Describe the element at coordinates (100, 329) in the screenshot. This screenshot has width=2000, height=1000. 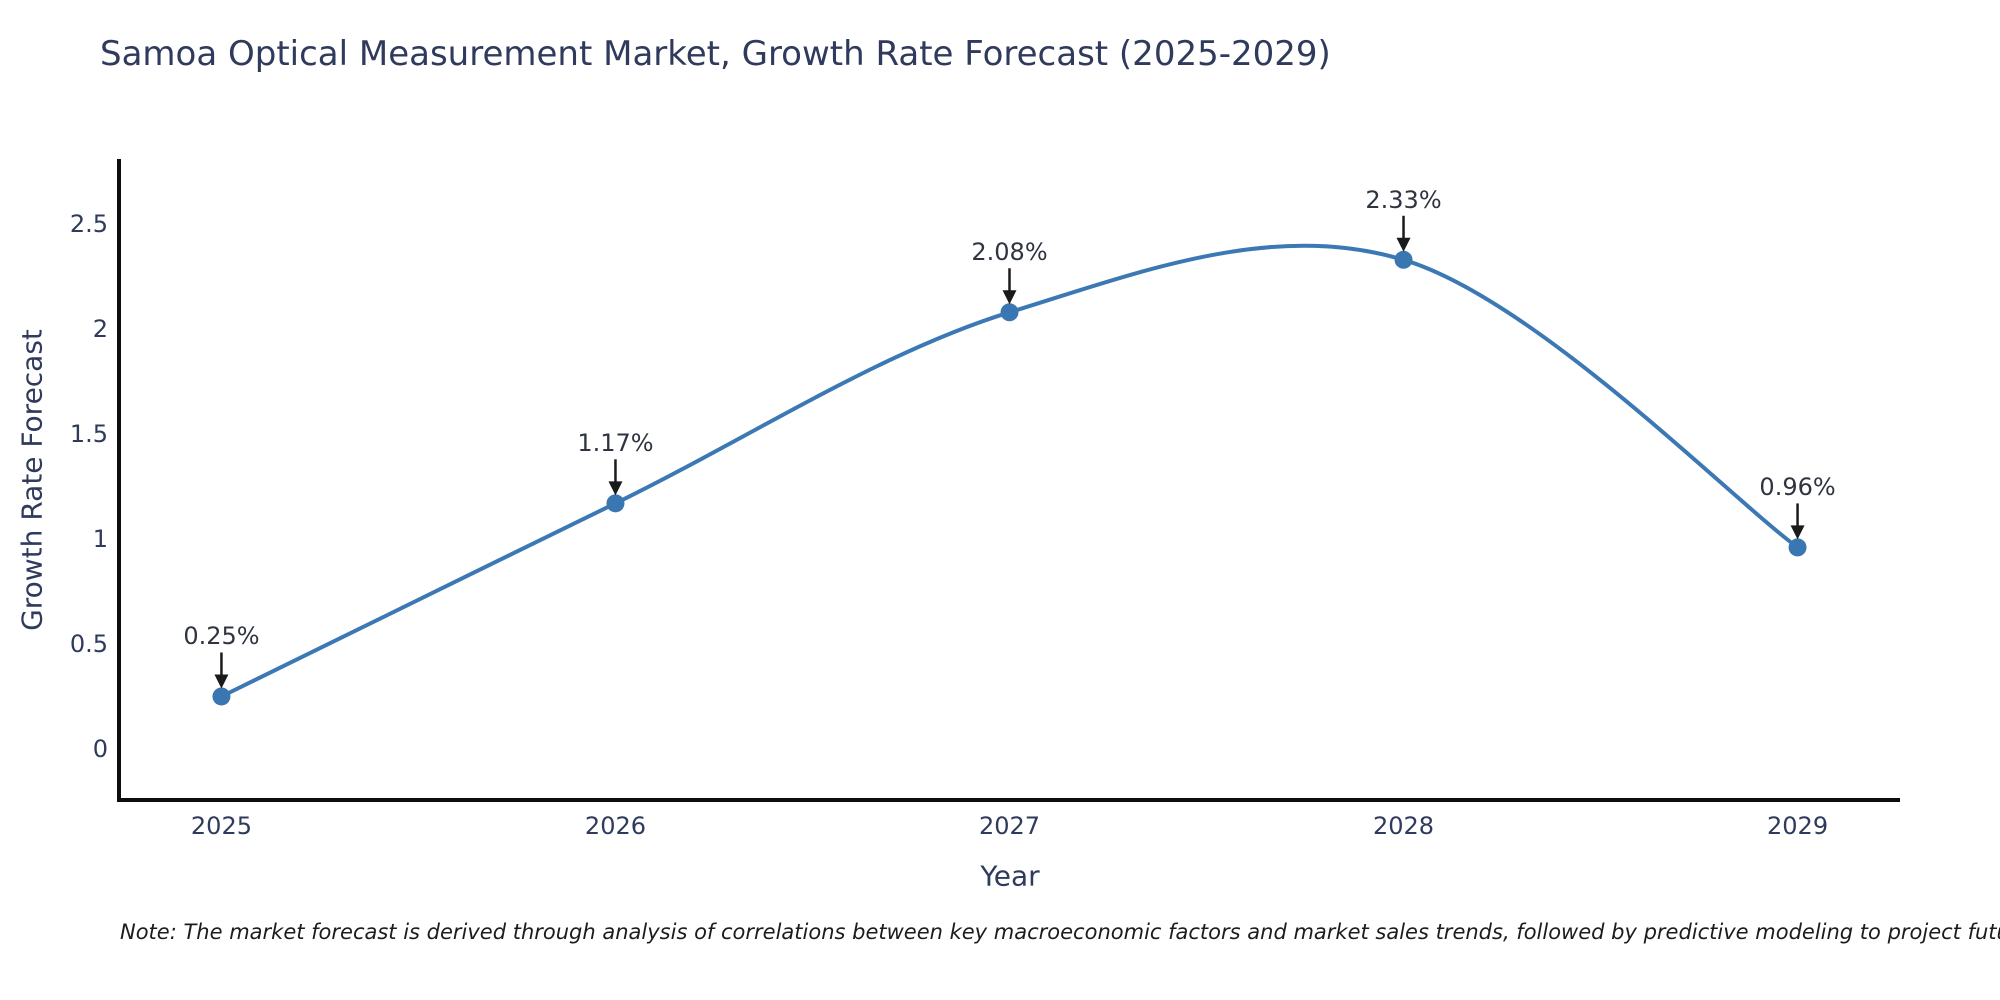
I see `y-tick-label: 2` at that location.